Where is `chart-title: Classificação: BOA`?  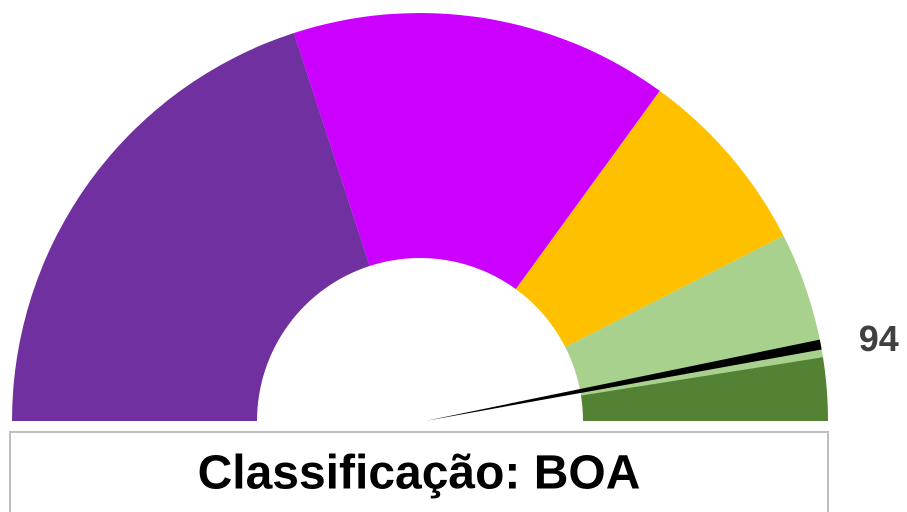 chart-title: Classificação: BOA is located at coordinates (419, 473).